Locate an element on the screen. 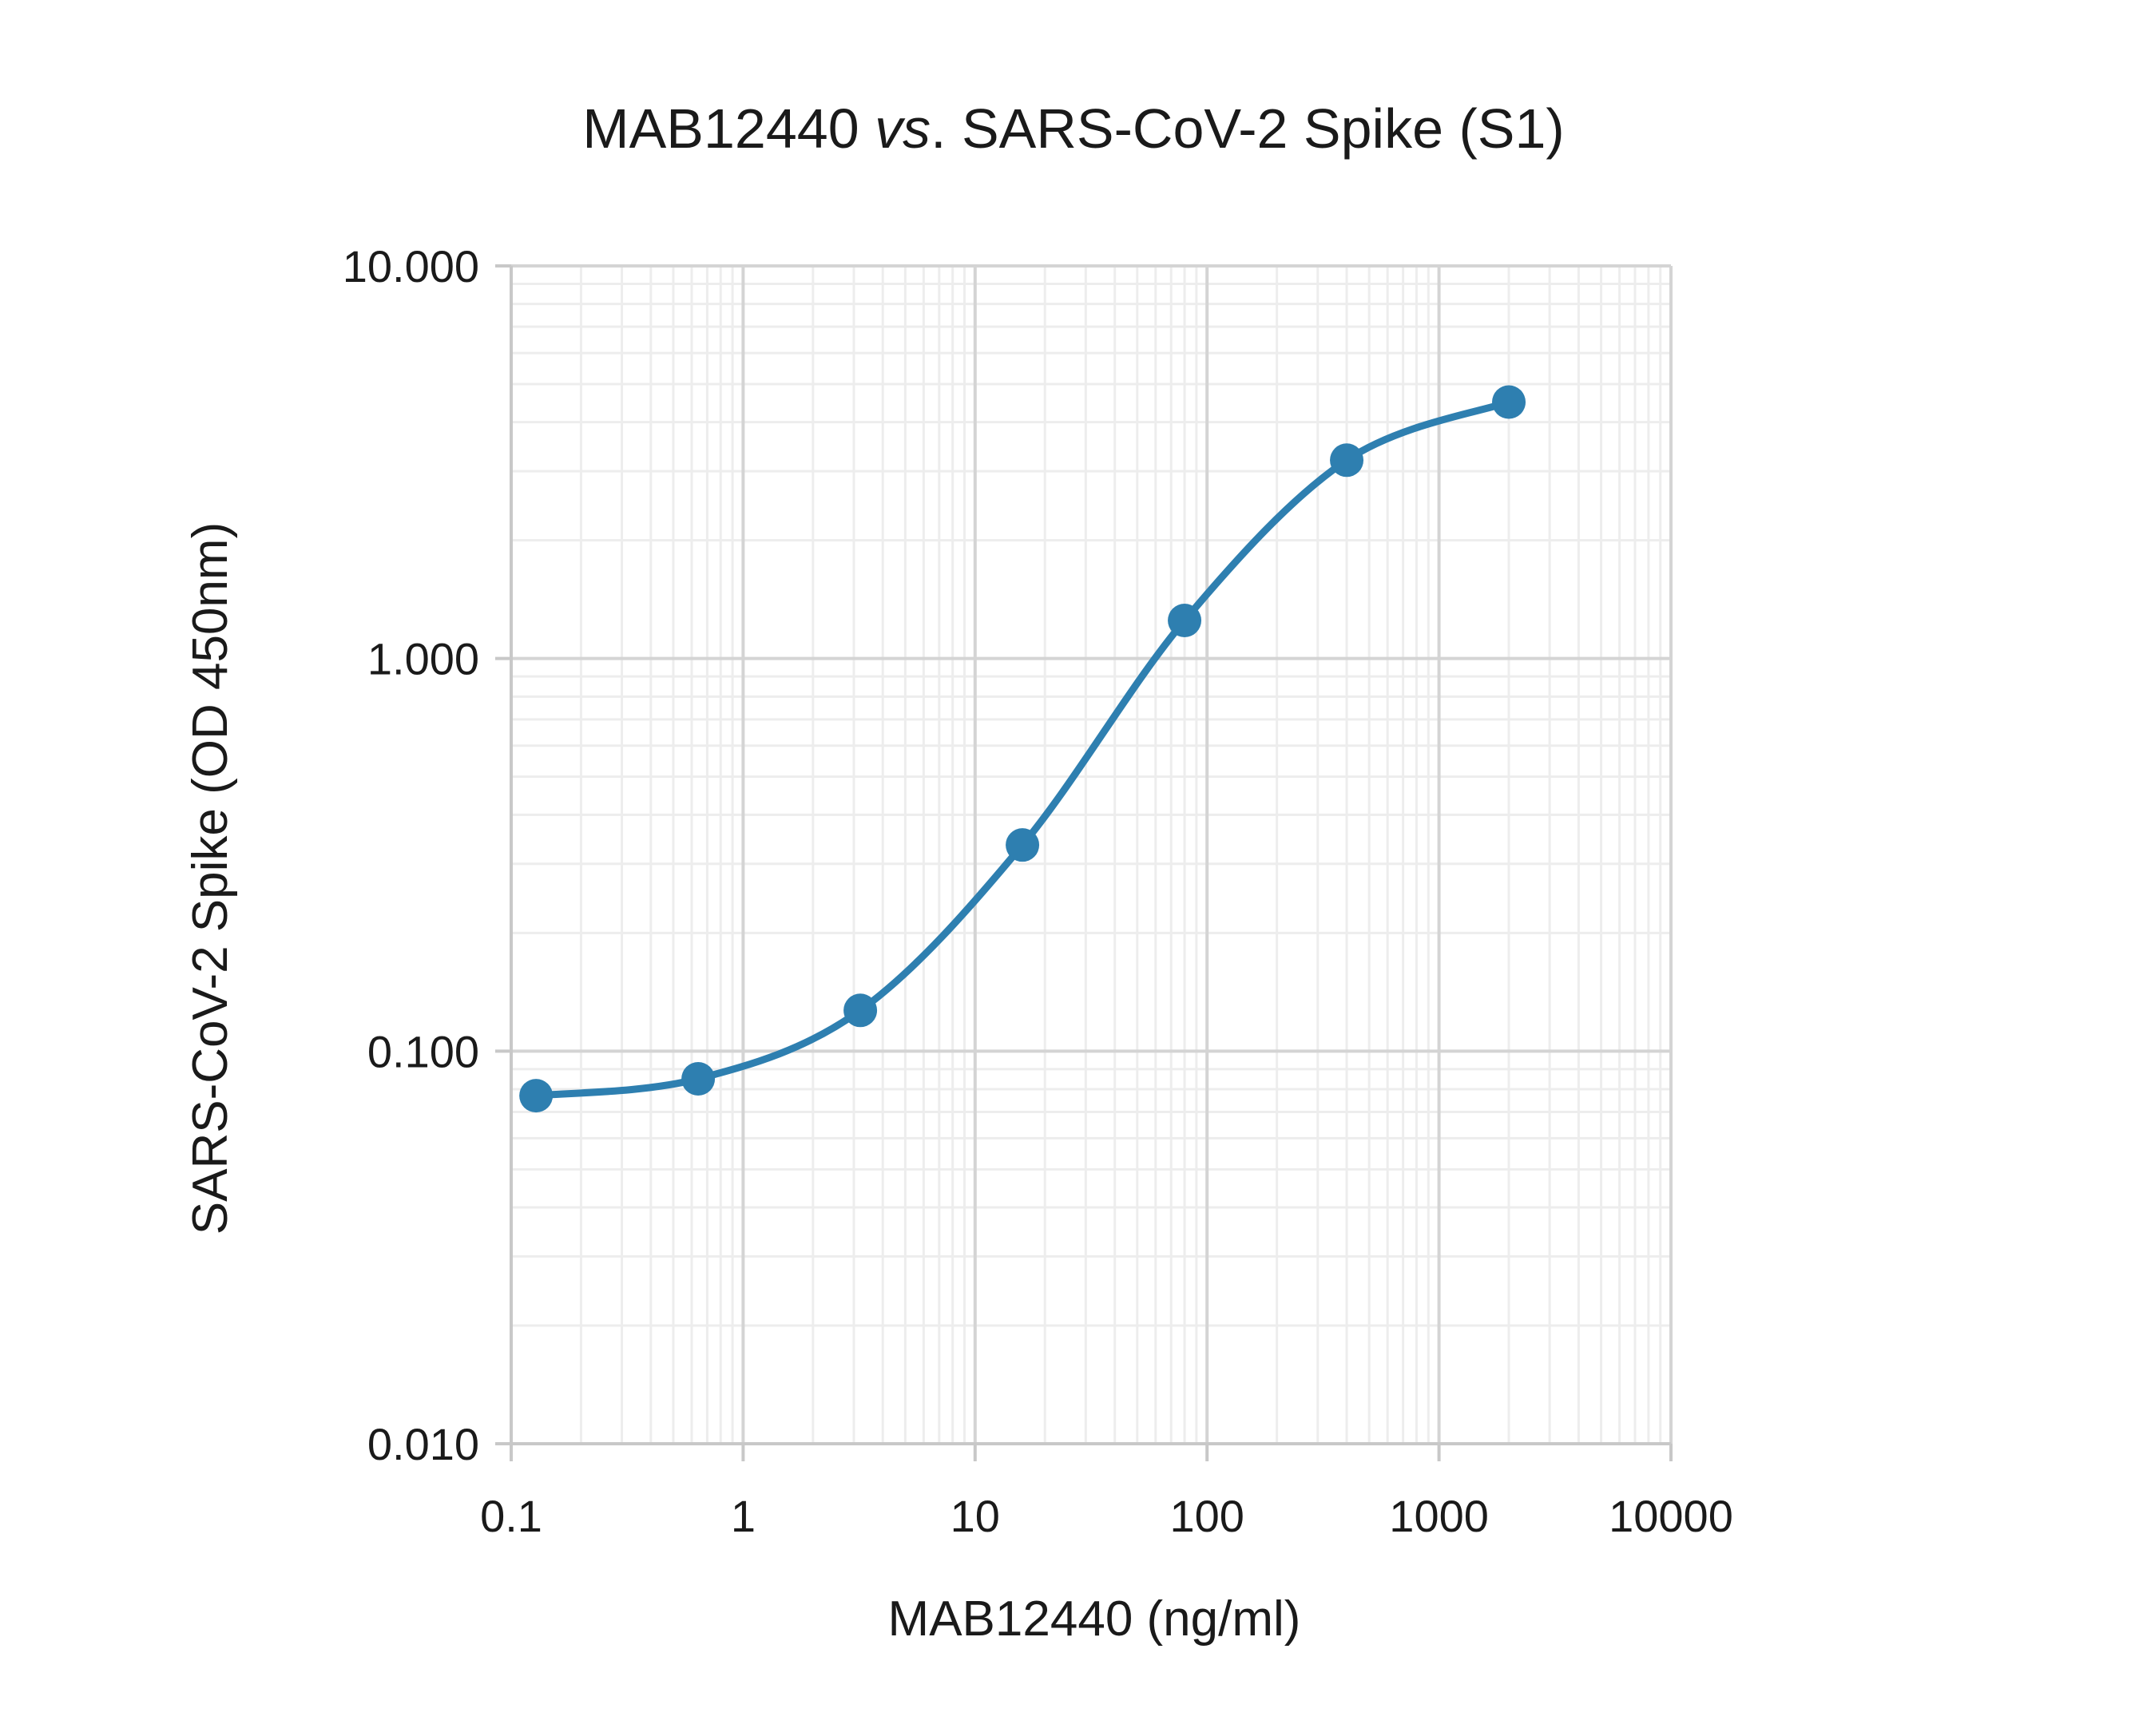  x-tick-label: 0.1 is located at coordinates (511, 1516).